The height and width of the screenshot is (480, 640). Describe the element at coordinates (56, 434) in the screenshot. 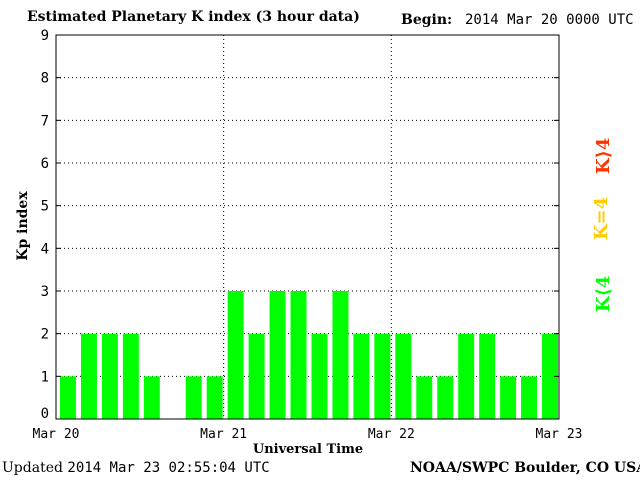

I see `x-tick-label: Mar 20` at that location.